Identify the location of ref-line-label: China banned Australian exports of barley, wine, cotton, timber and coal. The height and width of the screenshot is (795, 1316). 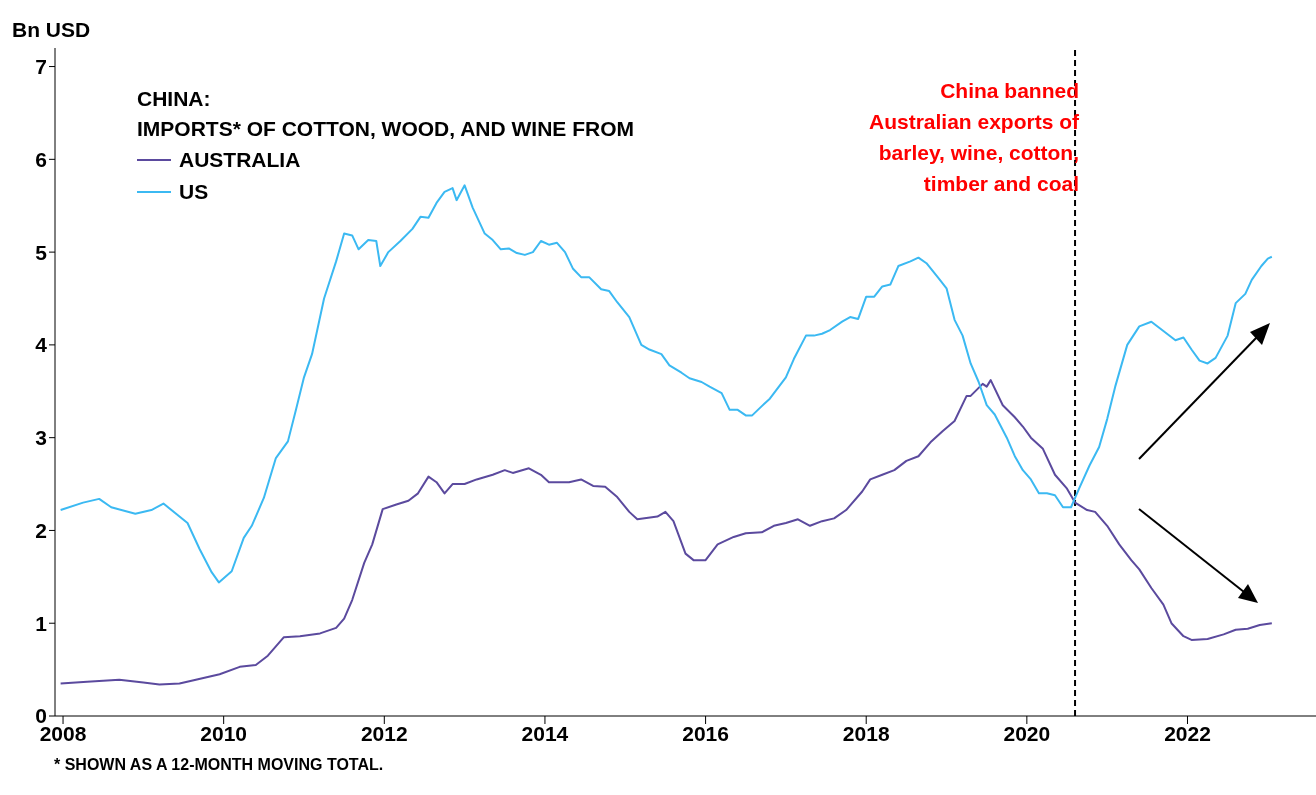
(975, 137).